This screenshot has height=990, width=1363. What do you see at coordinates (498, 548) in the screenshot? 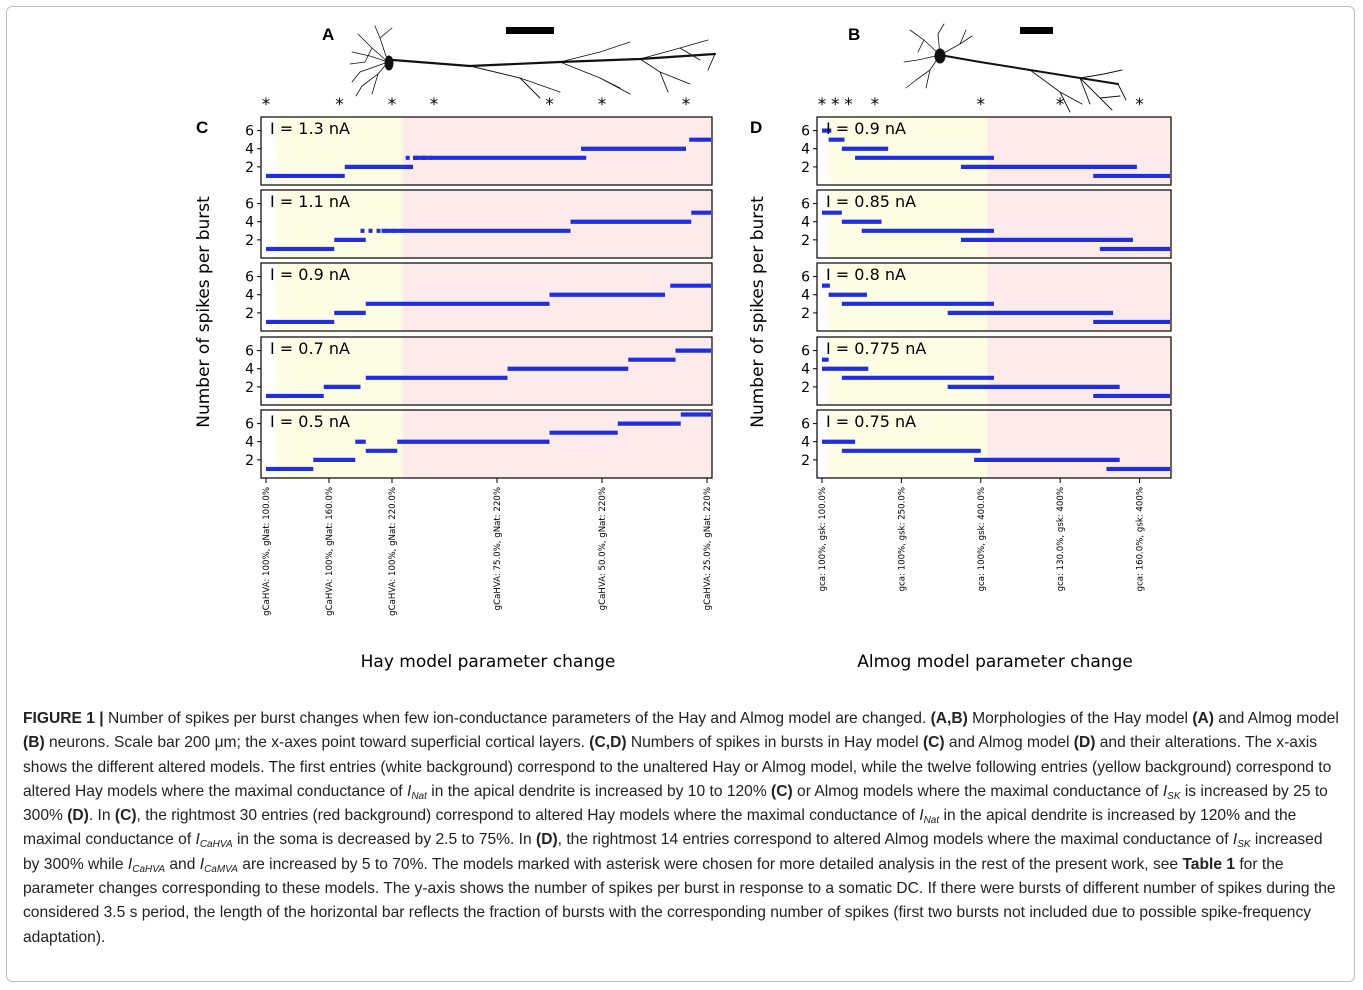
I see `x-tick-label: gCaHVA: 75.0%, gNat: 220%` at bounding box center [498, 548].